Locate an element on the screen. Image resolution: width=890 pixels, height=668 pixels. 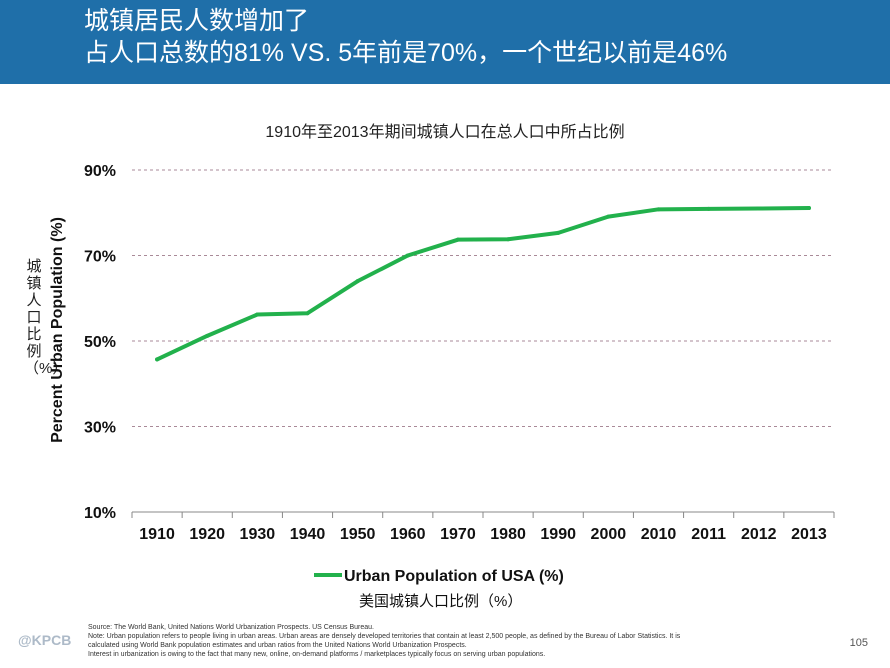
x-tick-label: 1920 is located at coordinates (207, 534).